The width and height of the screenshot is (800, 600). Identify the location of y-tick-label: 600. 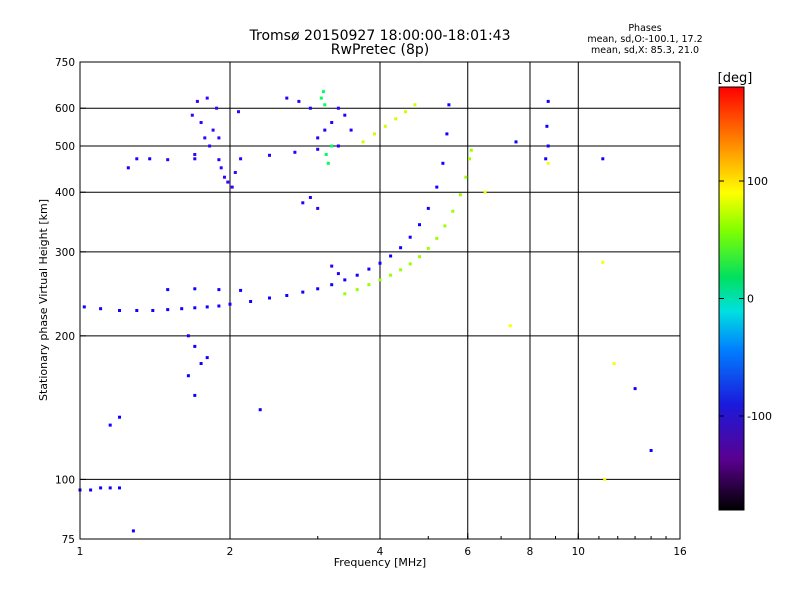
(65, 109).